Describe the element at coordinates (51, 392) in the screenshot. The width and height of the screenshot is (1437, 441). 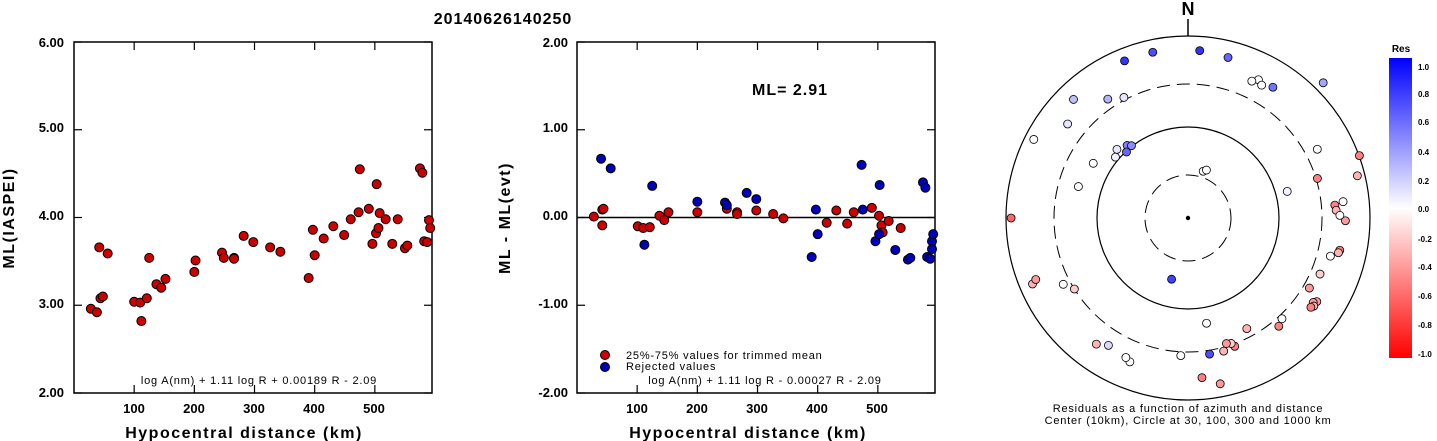
I see `left-y-tick-label: 2.00` at that location.